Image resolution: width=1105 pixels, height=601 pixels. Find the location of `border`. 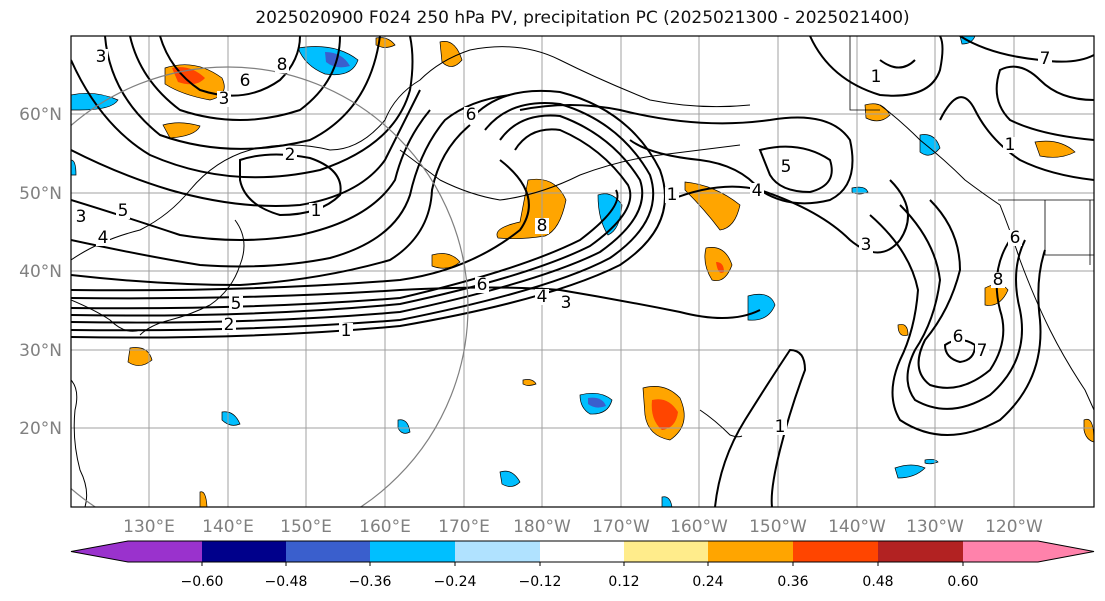

border is located at coordinates (1069, 228).